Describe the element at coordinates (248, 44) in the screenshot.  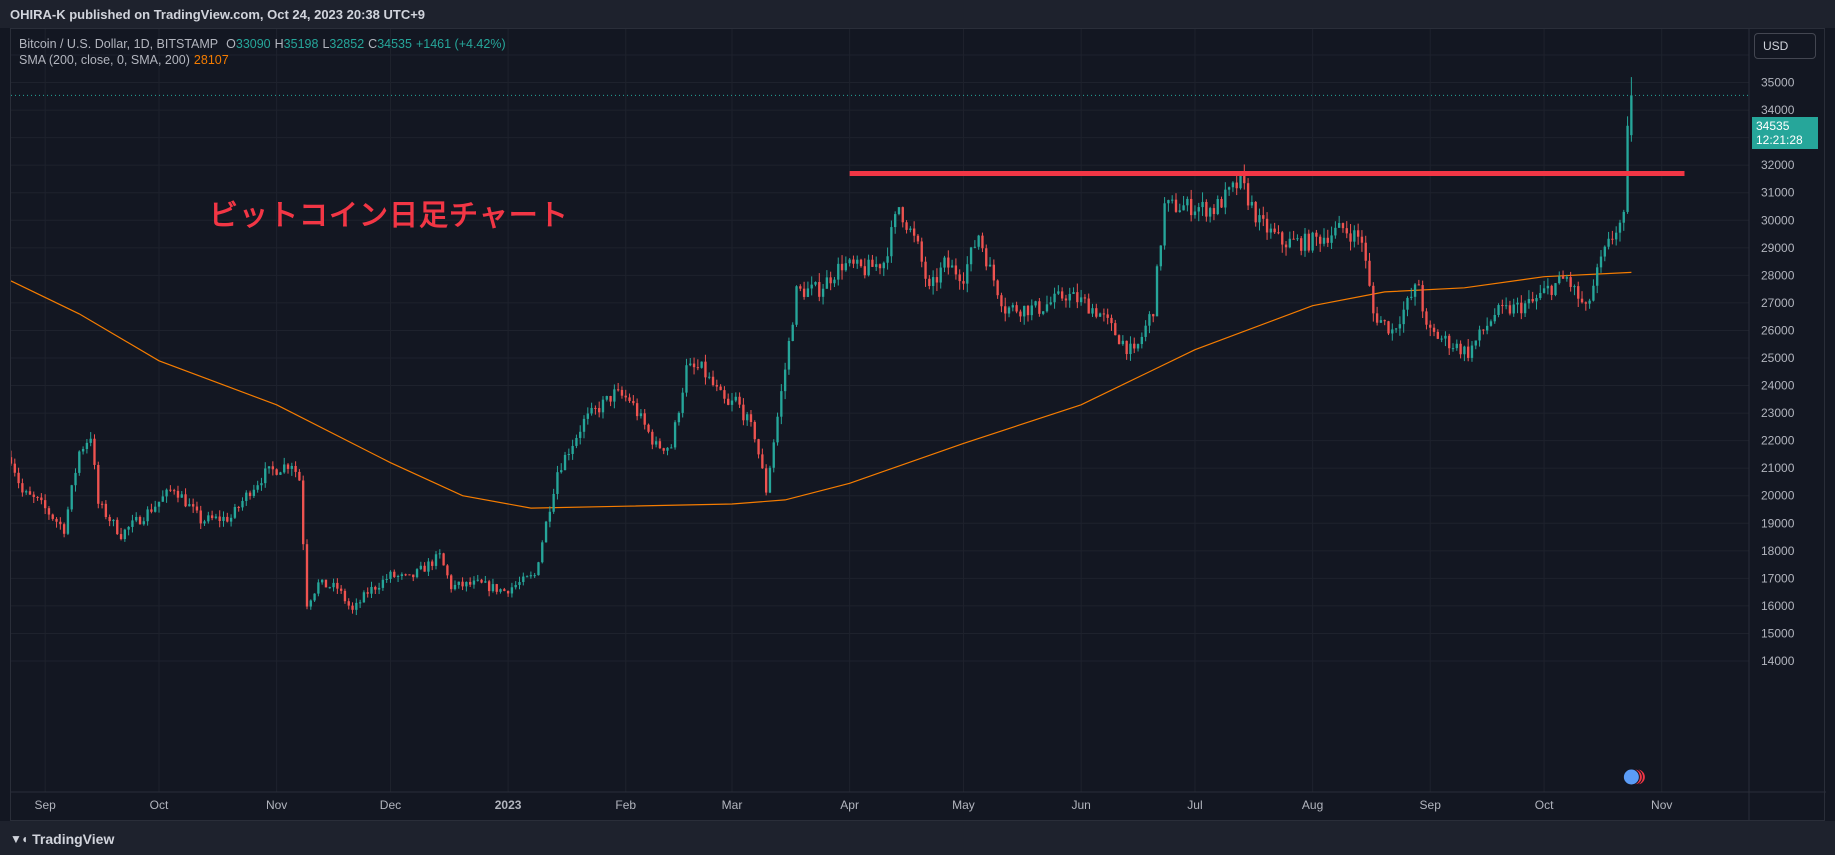
I see `ohlc-open: O33090` at that location.